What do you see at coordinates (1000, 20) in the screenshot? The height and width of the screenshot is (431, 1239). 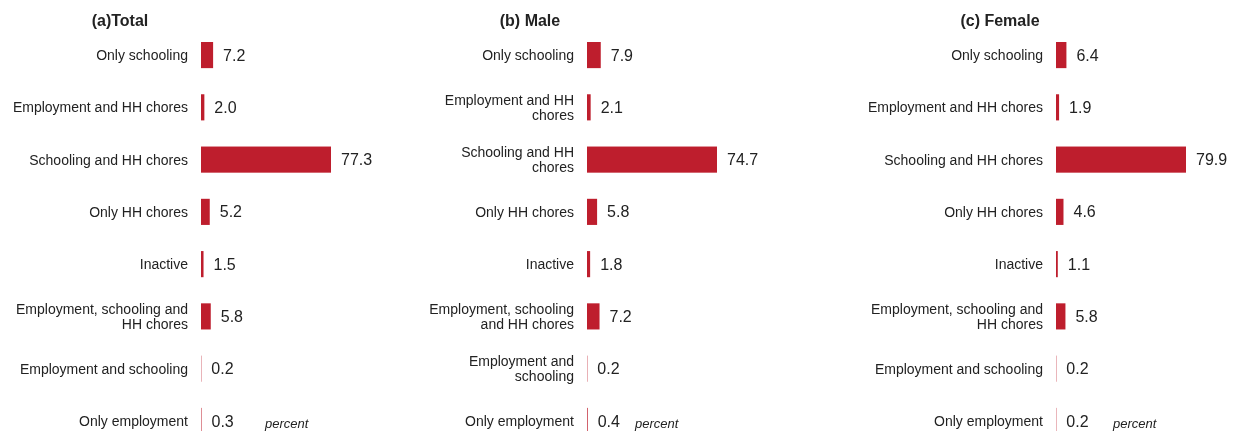 I see `chart-title: (c) Female` at bounding box center [1000, 20].